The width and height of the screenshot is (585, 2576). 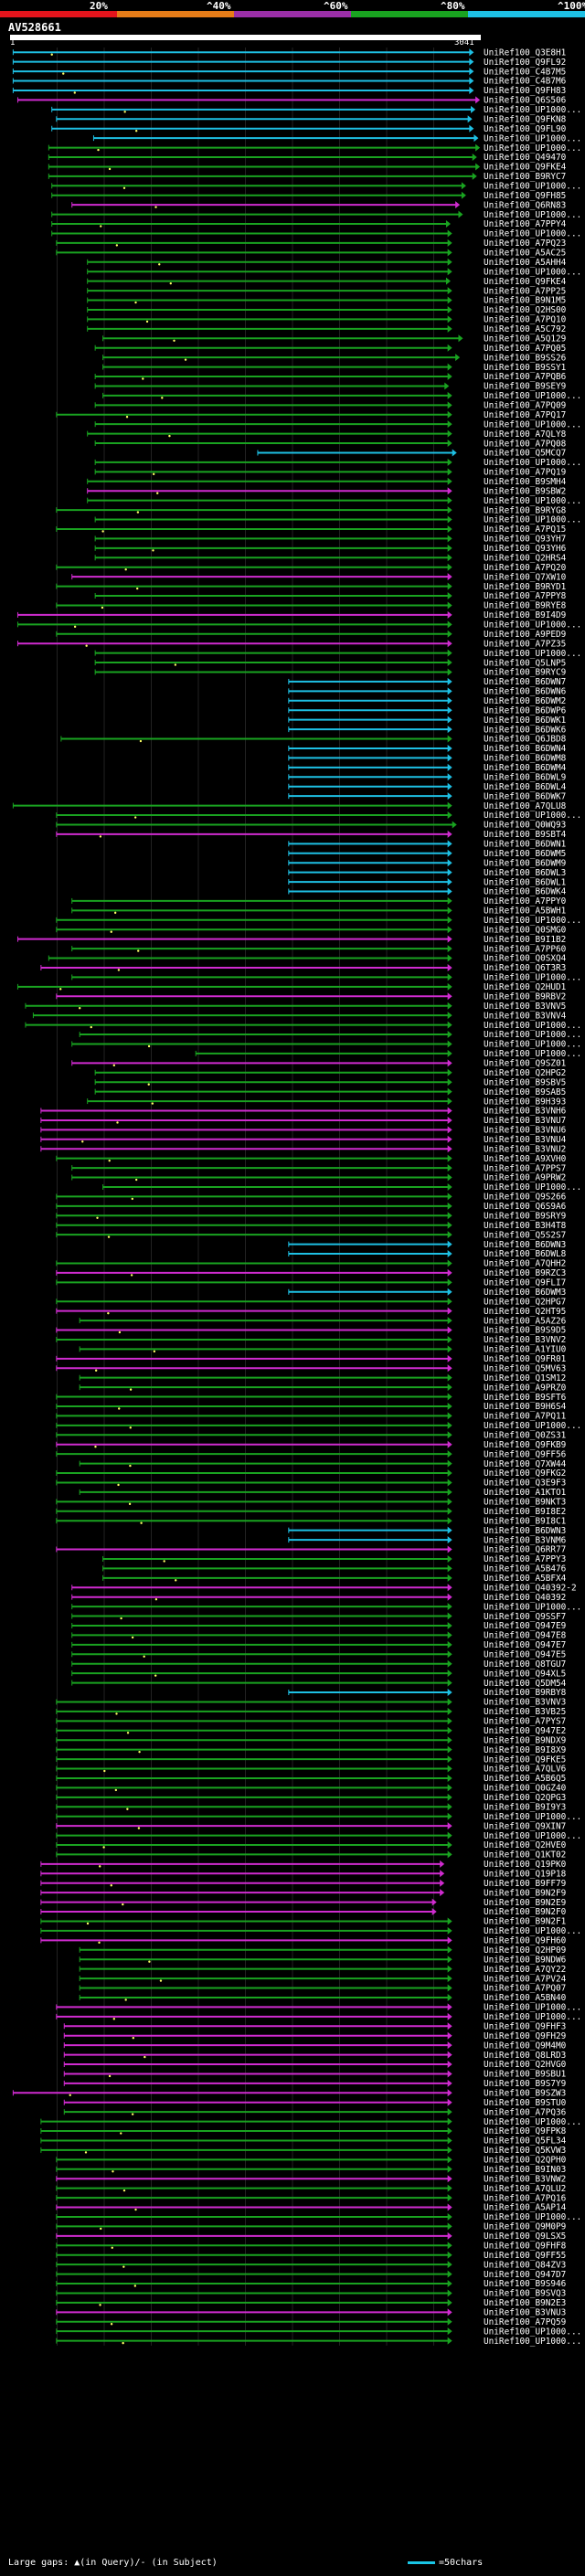 I want to click on hit-row: UniRef100_Q5MV63, so click(x=312, y=1368).